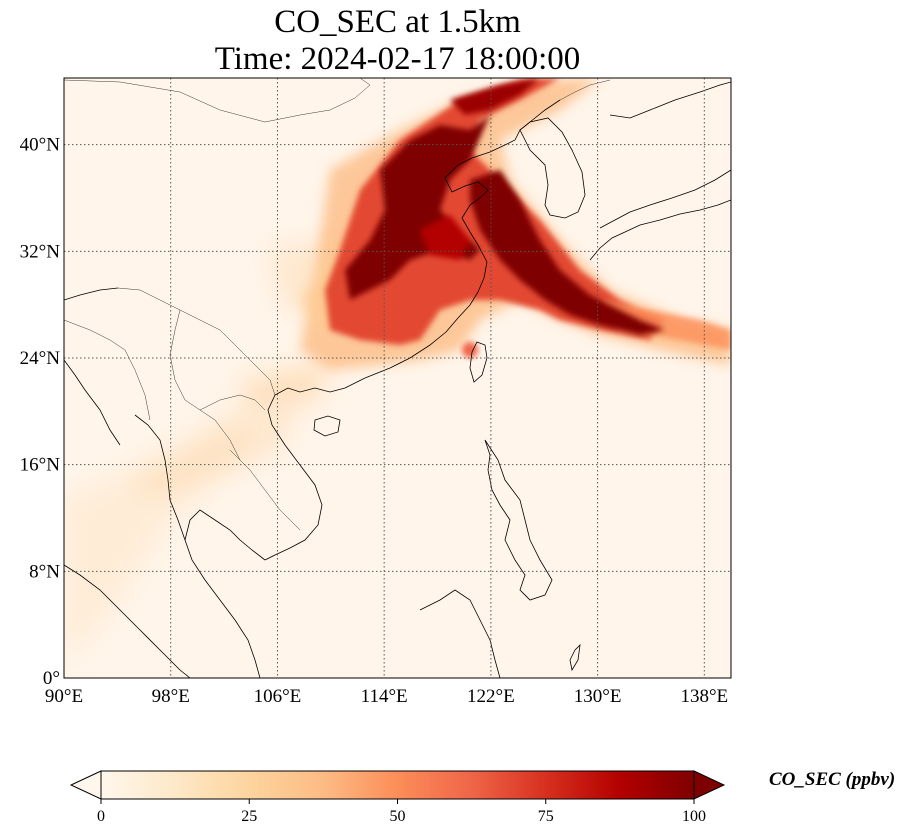 This screenshot has height=836, width=916. What do you see at coordinates (704, 696) in the screenshot?
I see `lon-tick-label: 138°E` at bounding box center [704, 696].